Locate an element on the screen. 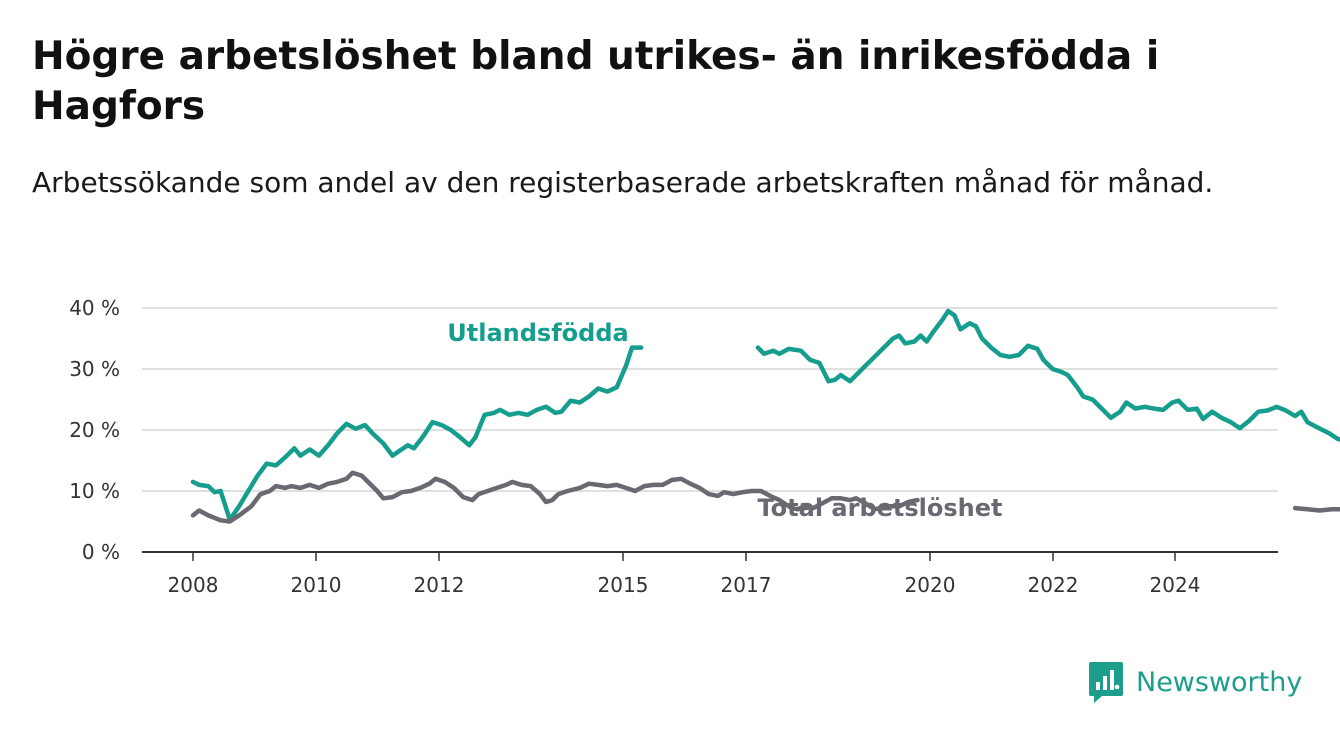 Image resolution: width=1340 pixels, height=734 pixels. x-tick-label: 2022 is located at coordinates (1053, 585).